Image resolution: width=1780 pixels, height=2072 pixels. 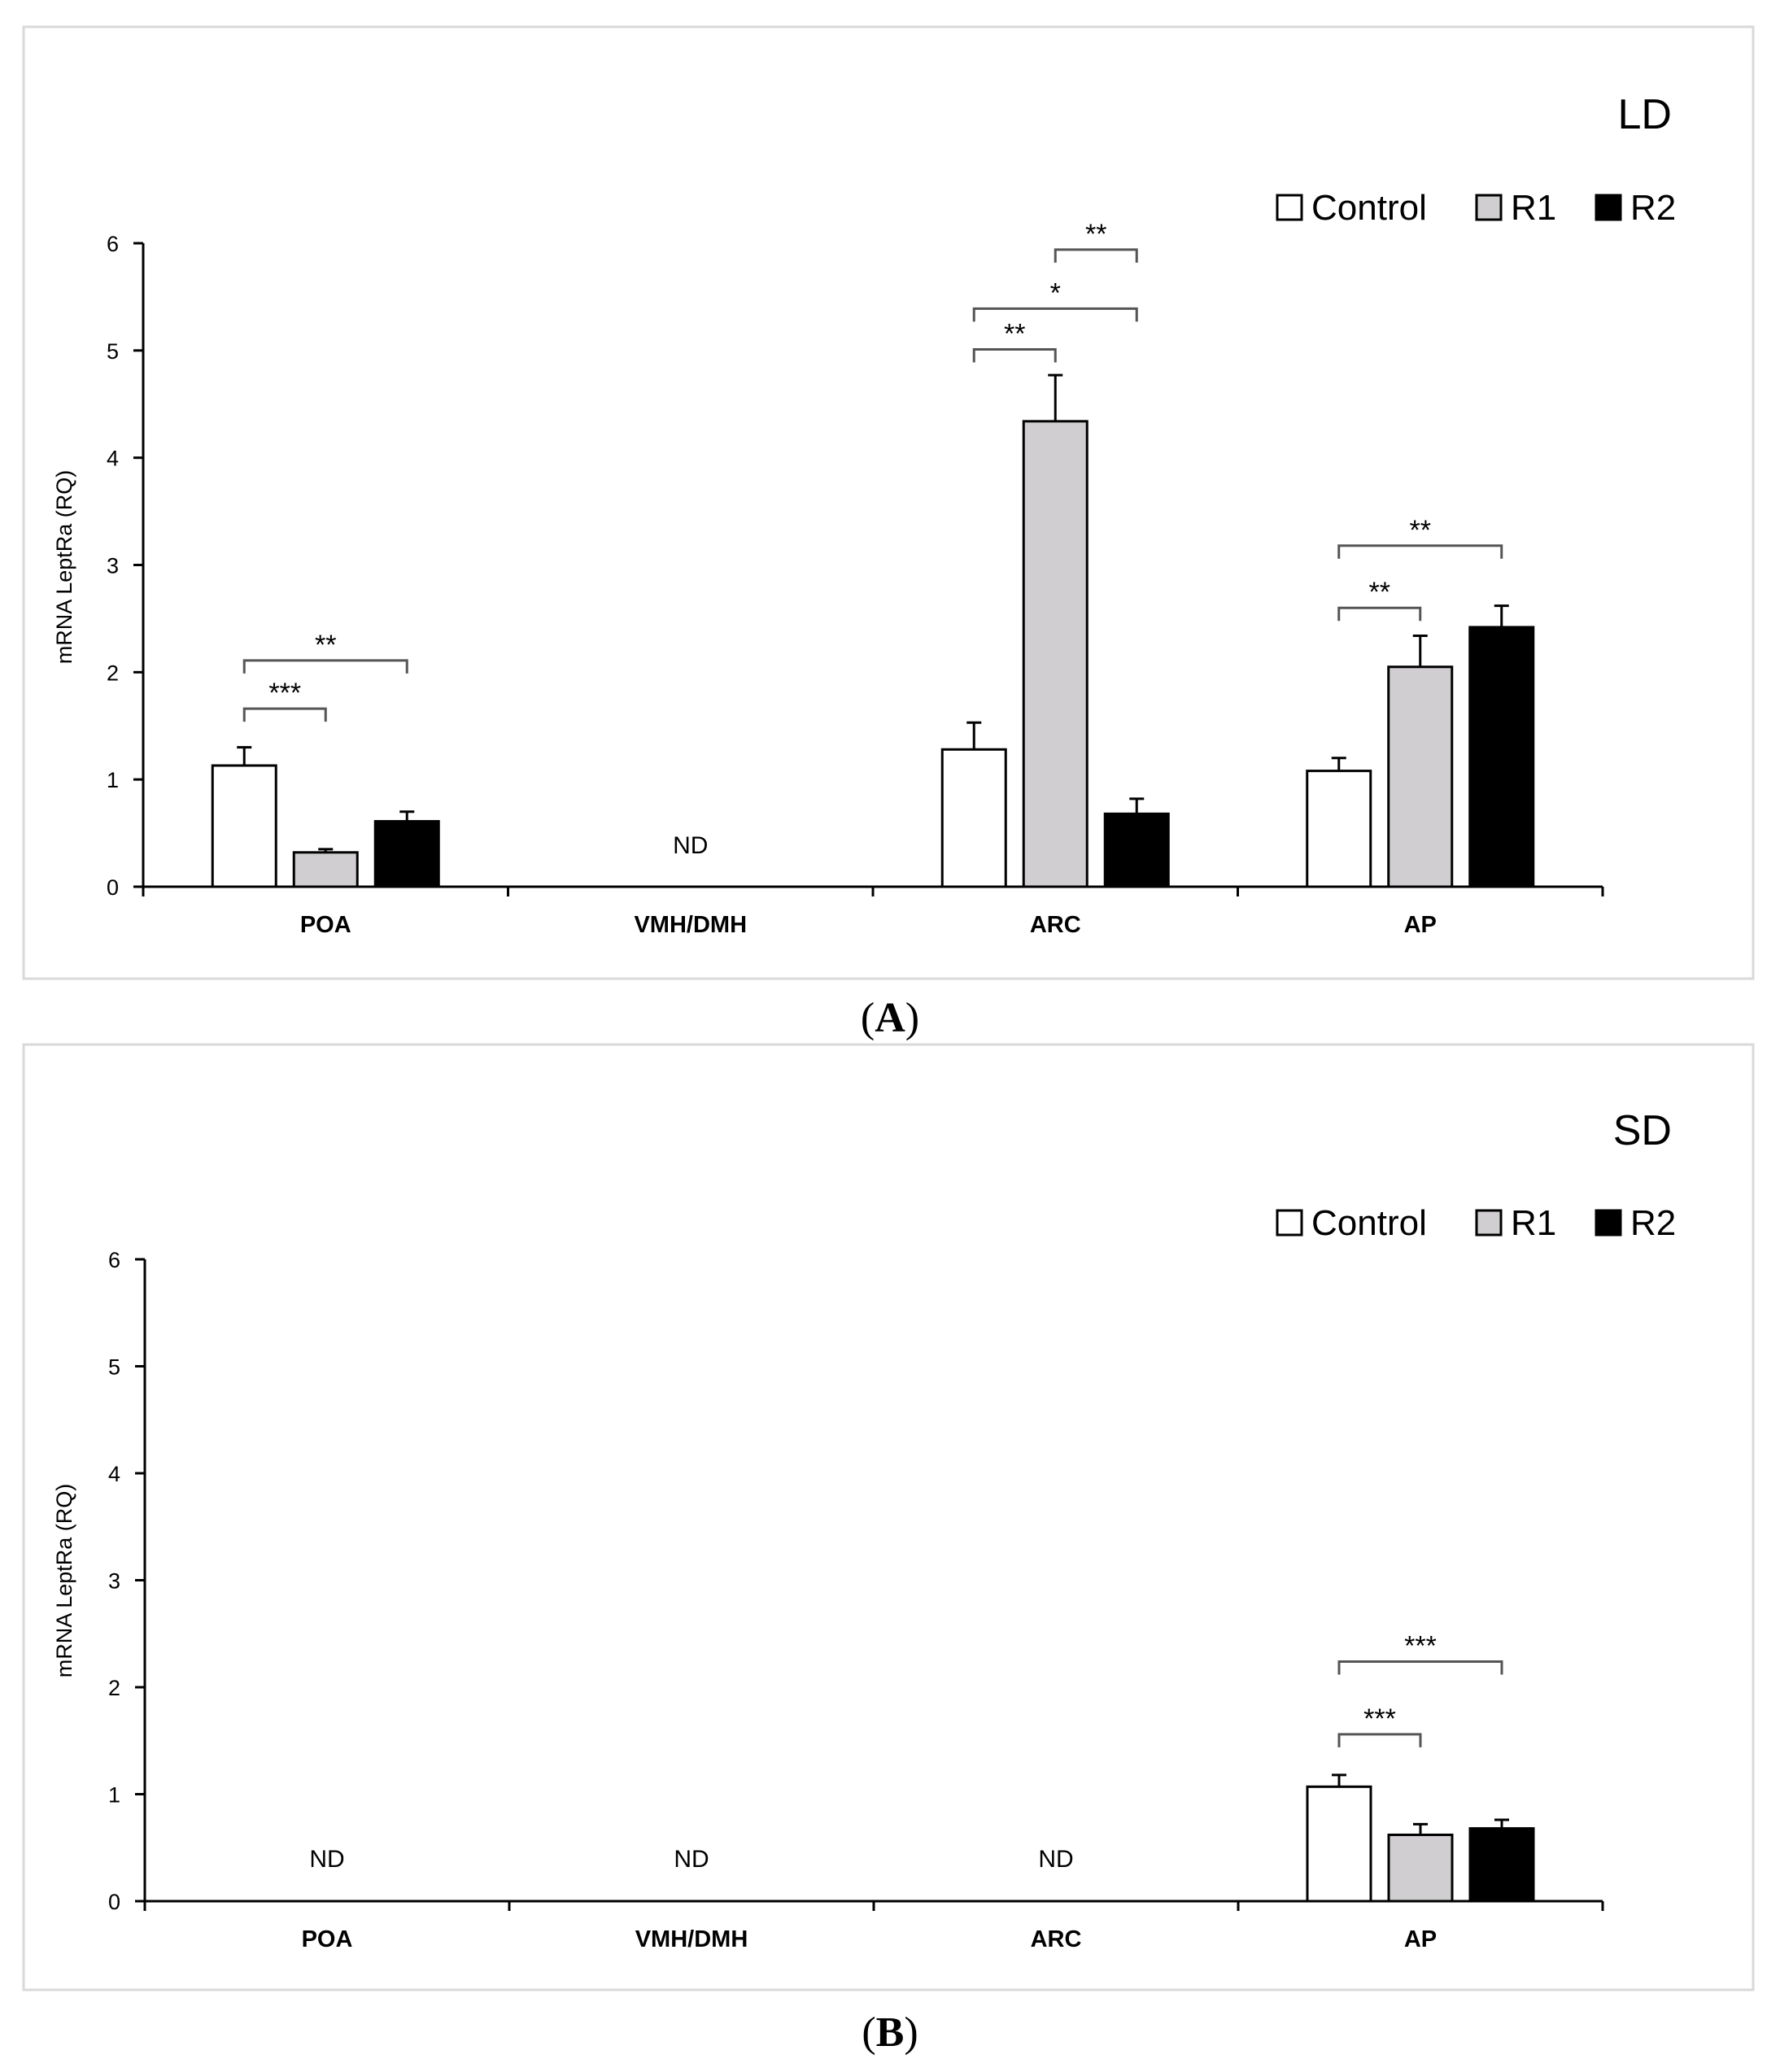 What do you see at coordinates (1501, 1865) in the screenshot?
I see `panel-b-bar-r2-ap` at bounding box center [1501, 1865].